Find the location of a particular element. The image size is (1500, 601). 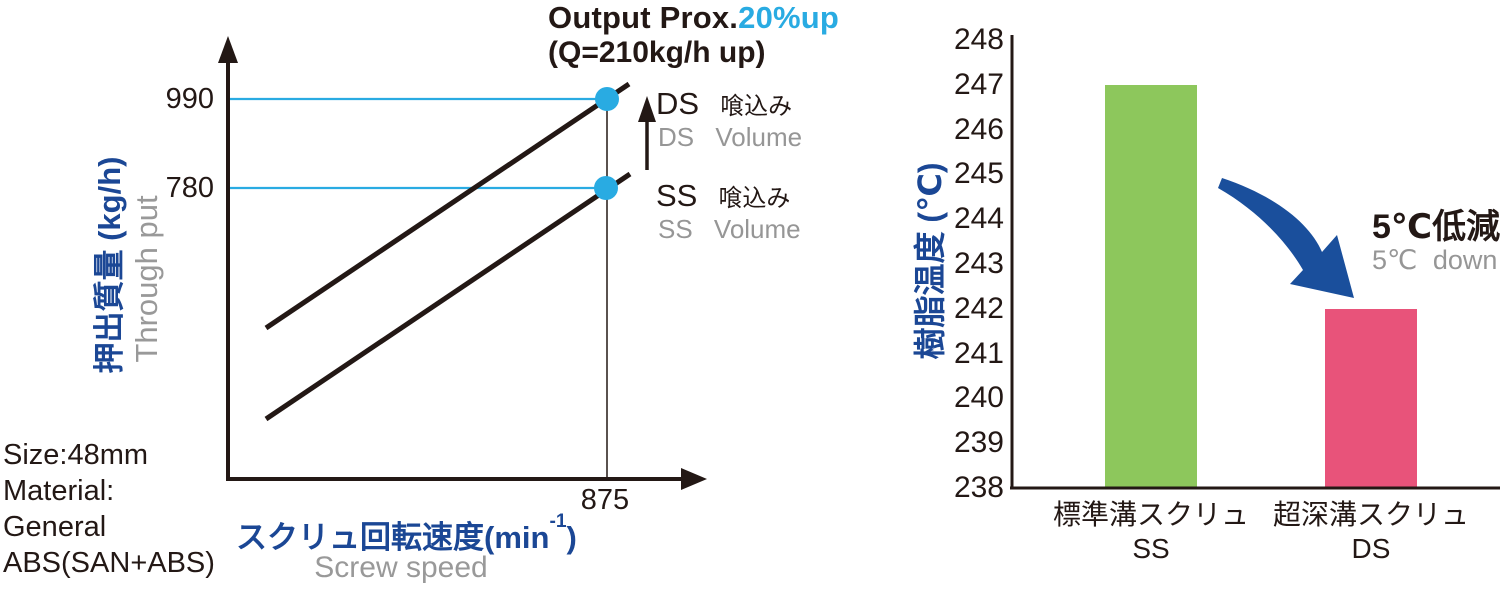

category-ss-line2: SS is located at coordinates (1151, 548).